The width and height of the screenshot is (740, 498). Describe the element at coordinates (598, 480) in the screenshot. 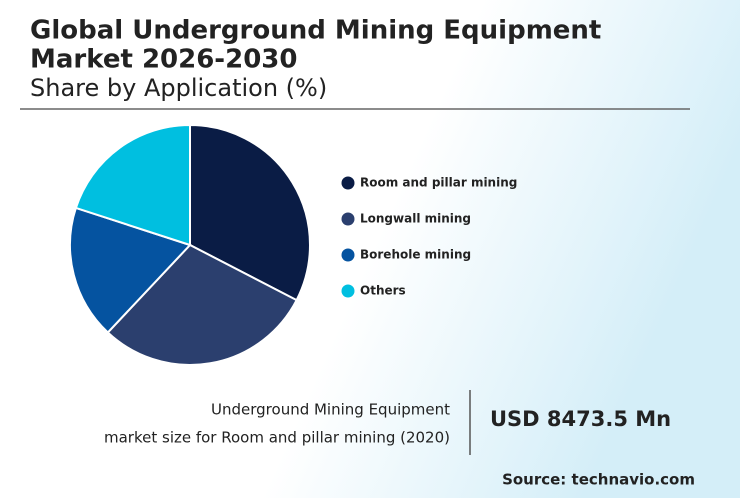

I see `source: Source: technavio.com` at that location.